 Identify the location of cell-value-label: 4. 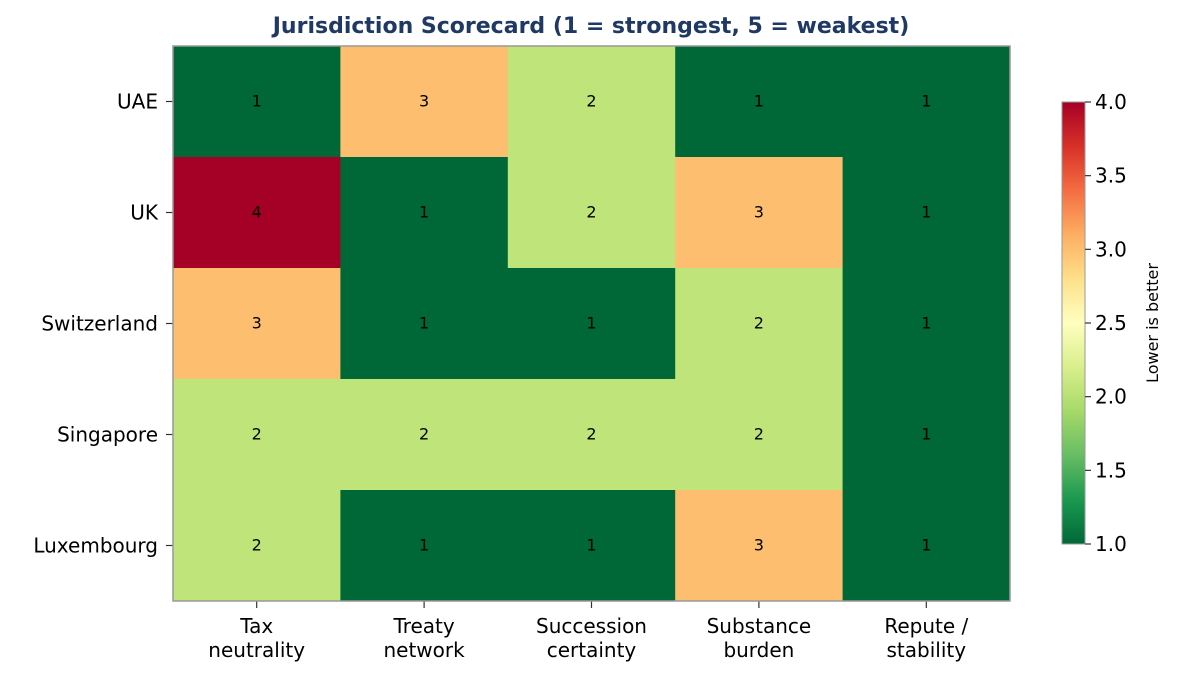
(257, 212).